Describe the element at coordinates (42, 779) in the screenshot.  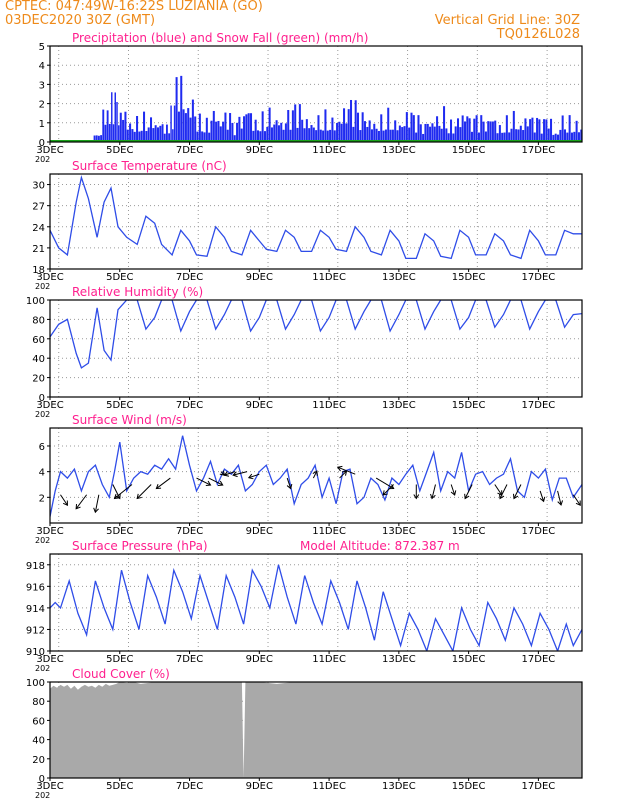
I see `cloud-ytick-label: 0` at that location.